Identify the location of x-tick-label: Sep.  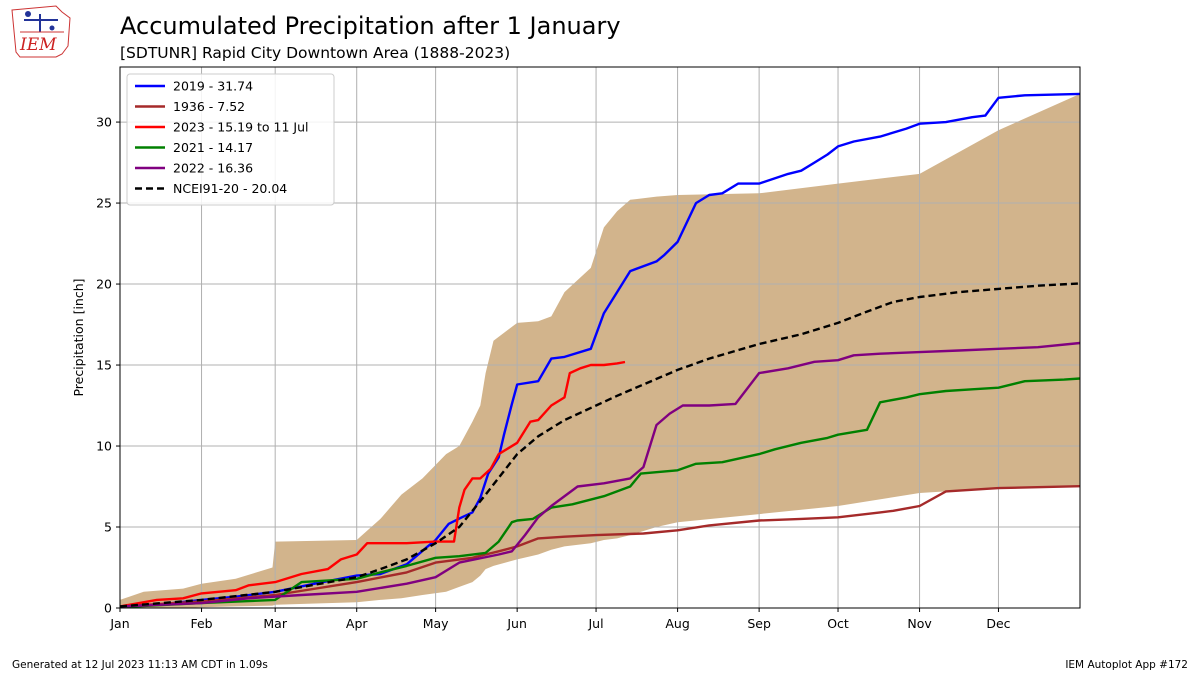
(759, 623).